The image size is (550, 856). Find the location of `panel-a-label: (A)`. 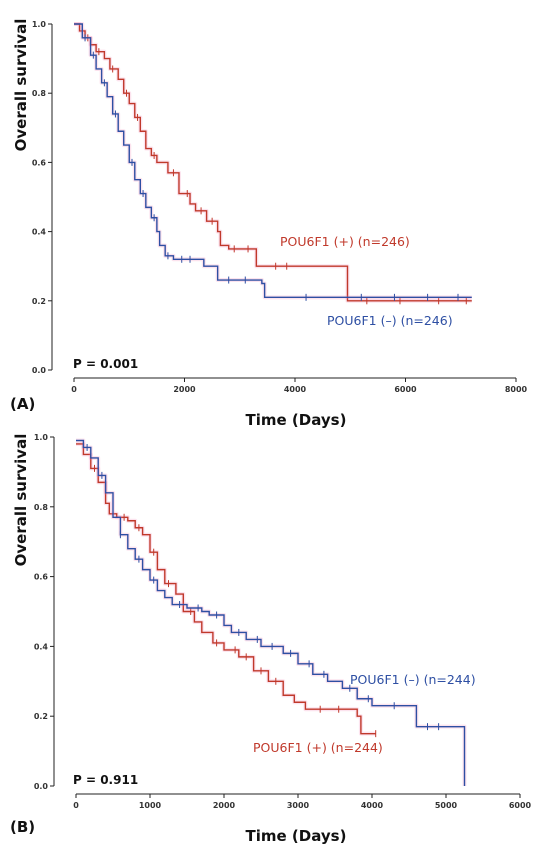

panel-a-label: (A) is located at coordinates (22, 404).